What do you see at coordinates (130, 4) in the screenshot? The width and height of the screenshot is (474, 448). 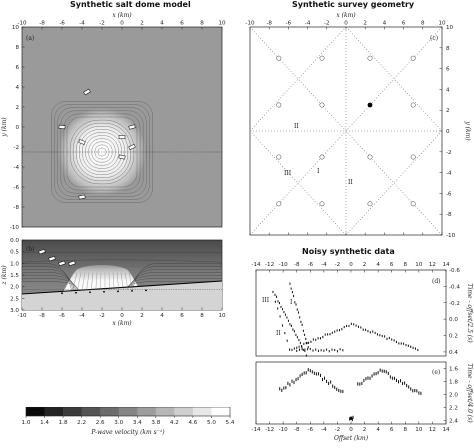 I see `model-title: Synthetic salt dome model` at bounding box center [130, 4].